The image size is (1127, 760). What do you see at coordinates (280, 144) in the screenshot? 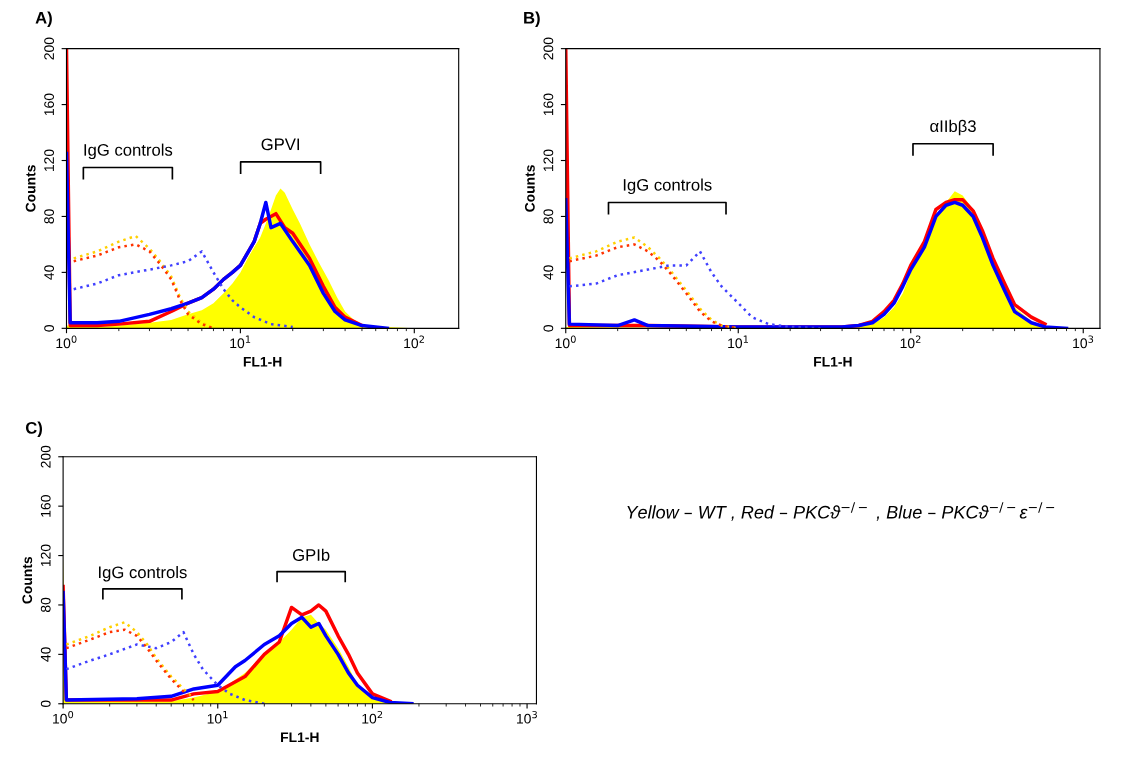
I see `annotation: GPVI` at bounding box center [280, 144].